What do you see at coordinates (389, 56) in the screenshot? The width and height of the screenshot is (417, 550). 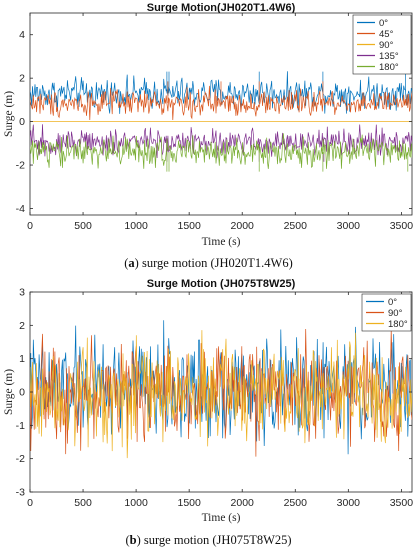 I see `legend-label: 135°` at bounding box center [389, 56].